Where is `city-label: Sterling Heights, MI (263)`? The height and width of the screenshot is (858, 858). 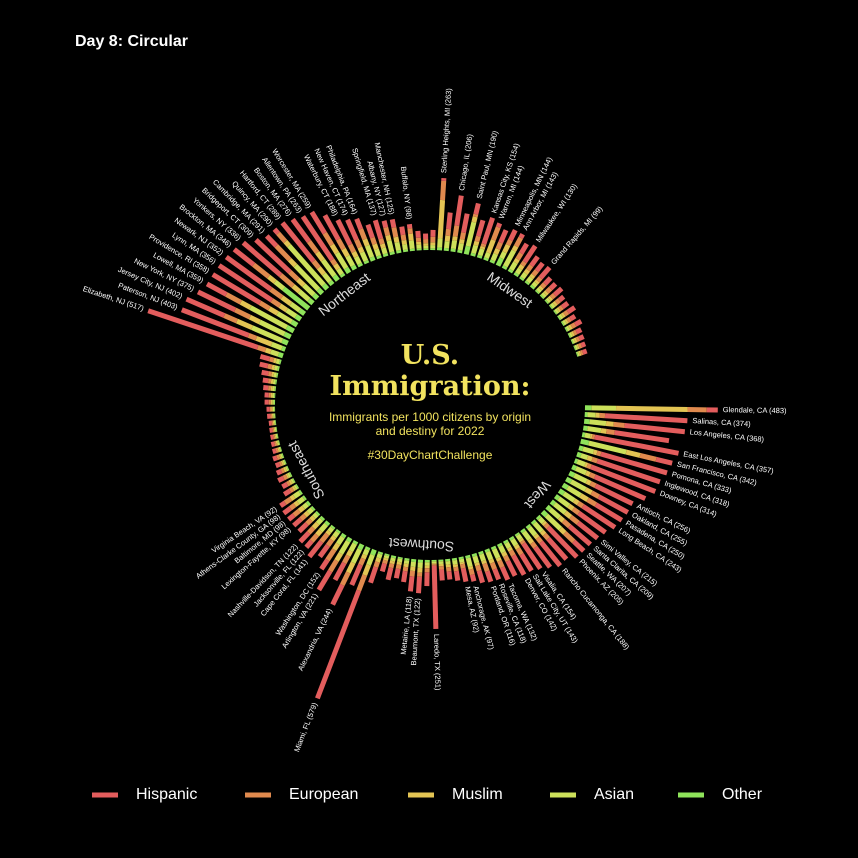
city-label: Sterling Heights, MI (263) is located at coordinates (446, 130).